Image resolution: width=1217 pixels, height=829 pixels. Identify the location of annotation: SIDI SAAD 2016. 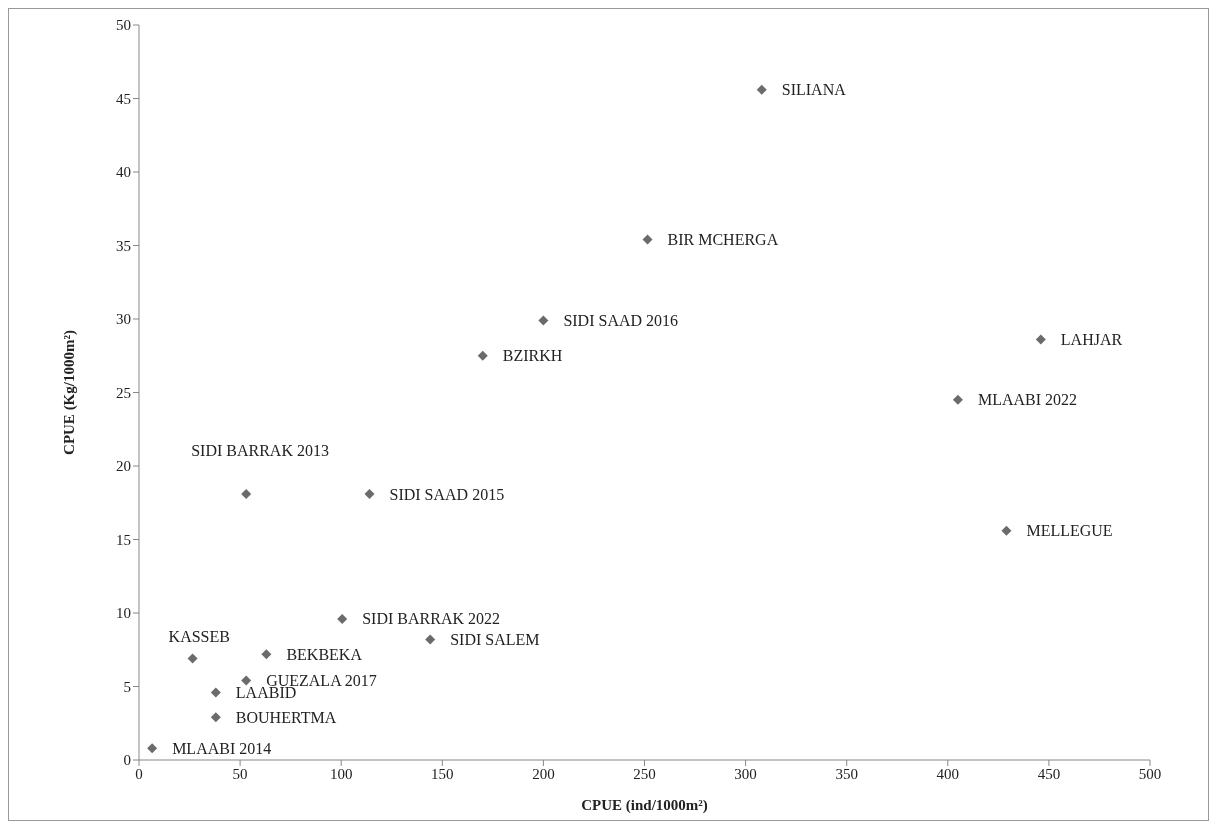
(621, 321).